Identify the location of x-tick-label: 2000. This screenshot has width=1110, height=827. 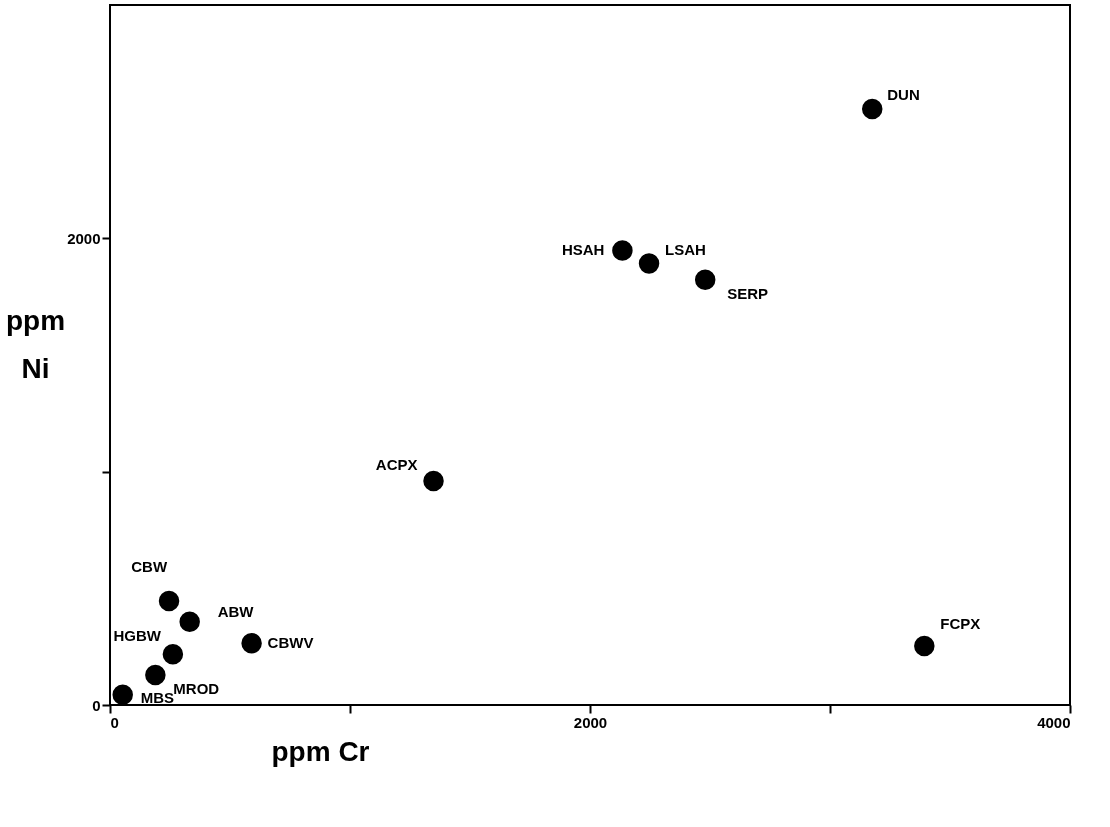
(590, 722).